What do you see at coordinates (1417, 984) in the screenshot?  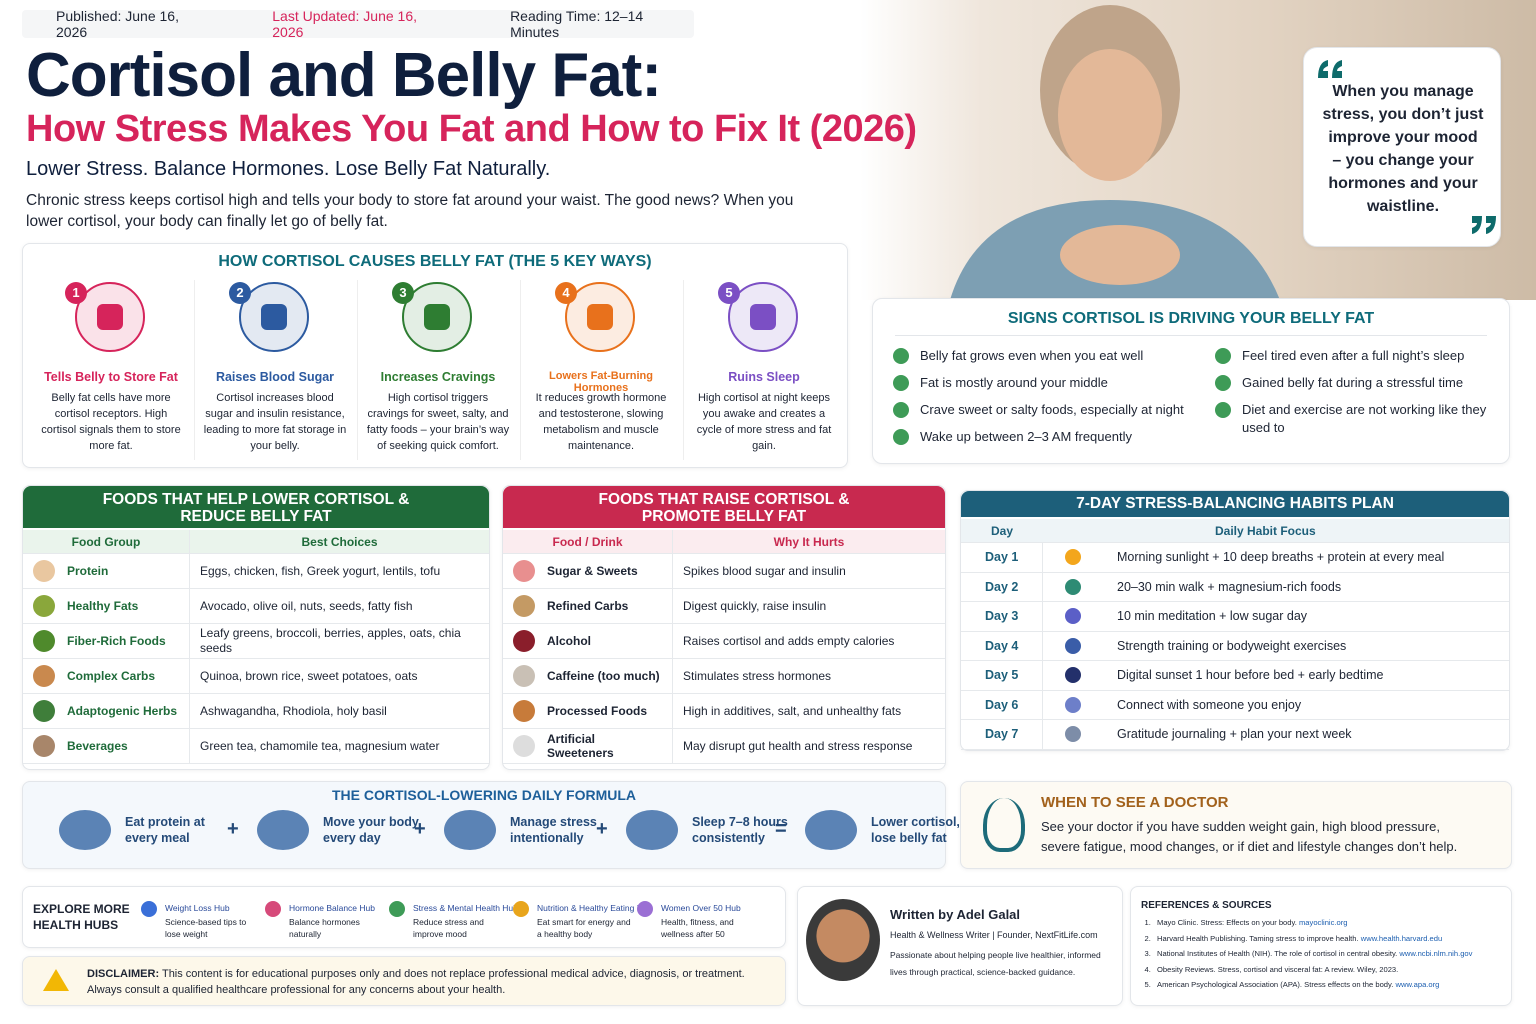 I see `reference-url: www.apa.org` at bounding box center [1417, 984].